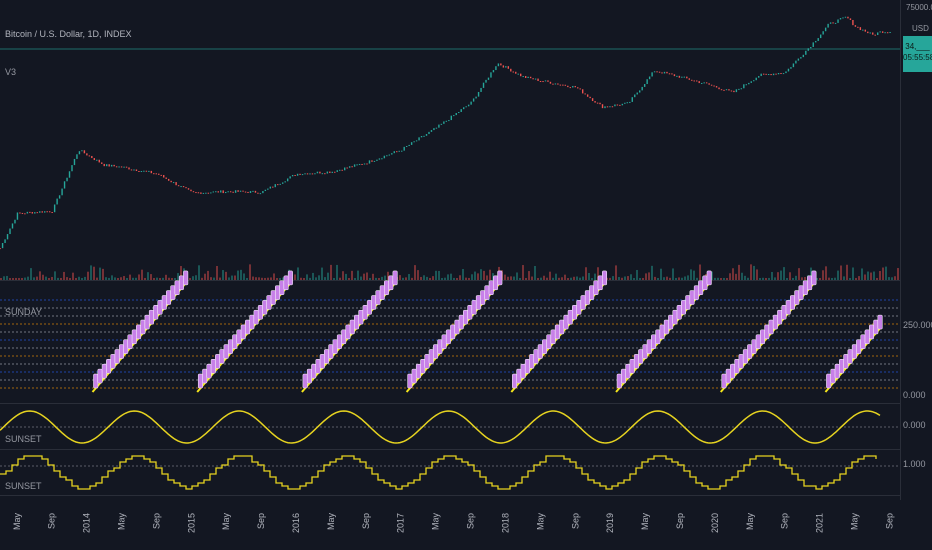 The height and width of the screenshot is (550, 932). Describe the element at coordinates (87, 523) in the screenshot. I see `time-axis-label: 2014` at that location.